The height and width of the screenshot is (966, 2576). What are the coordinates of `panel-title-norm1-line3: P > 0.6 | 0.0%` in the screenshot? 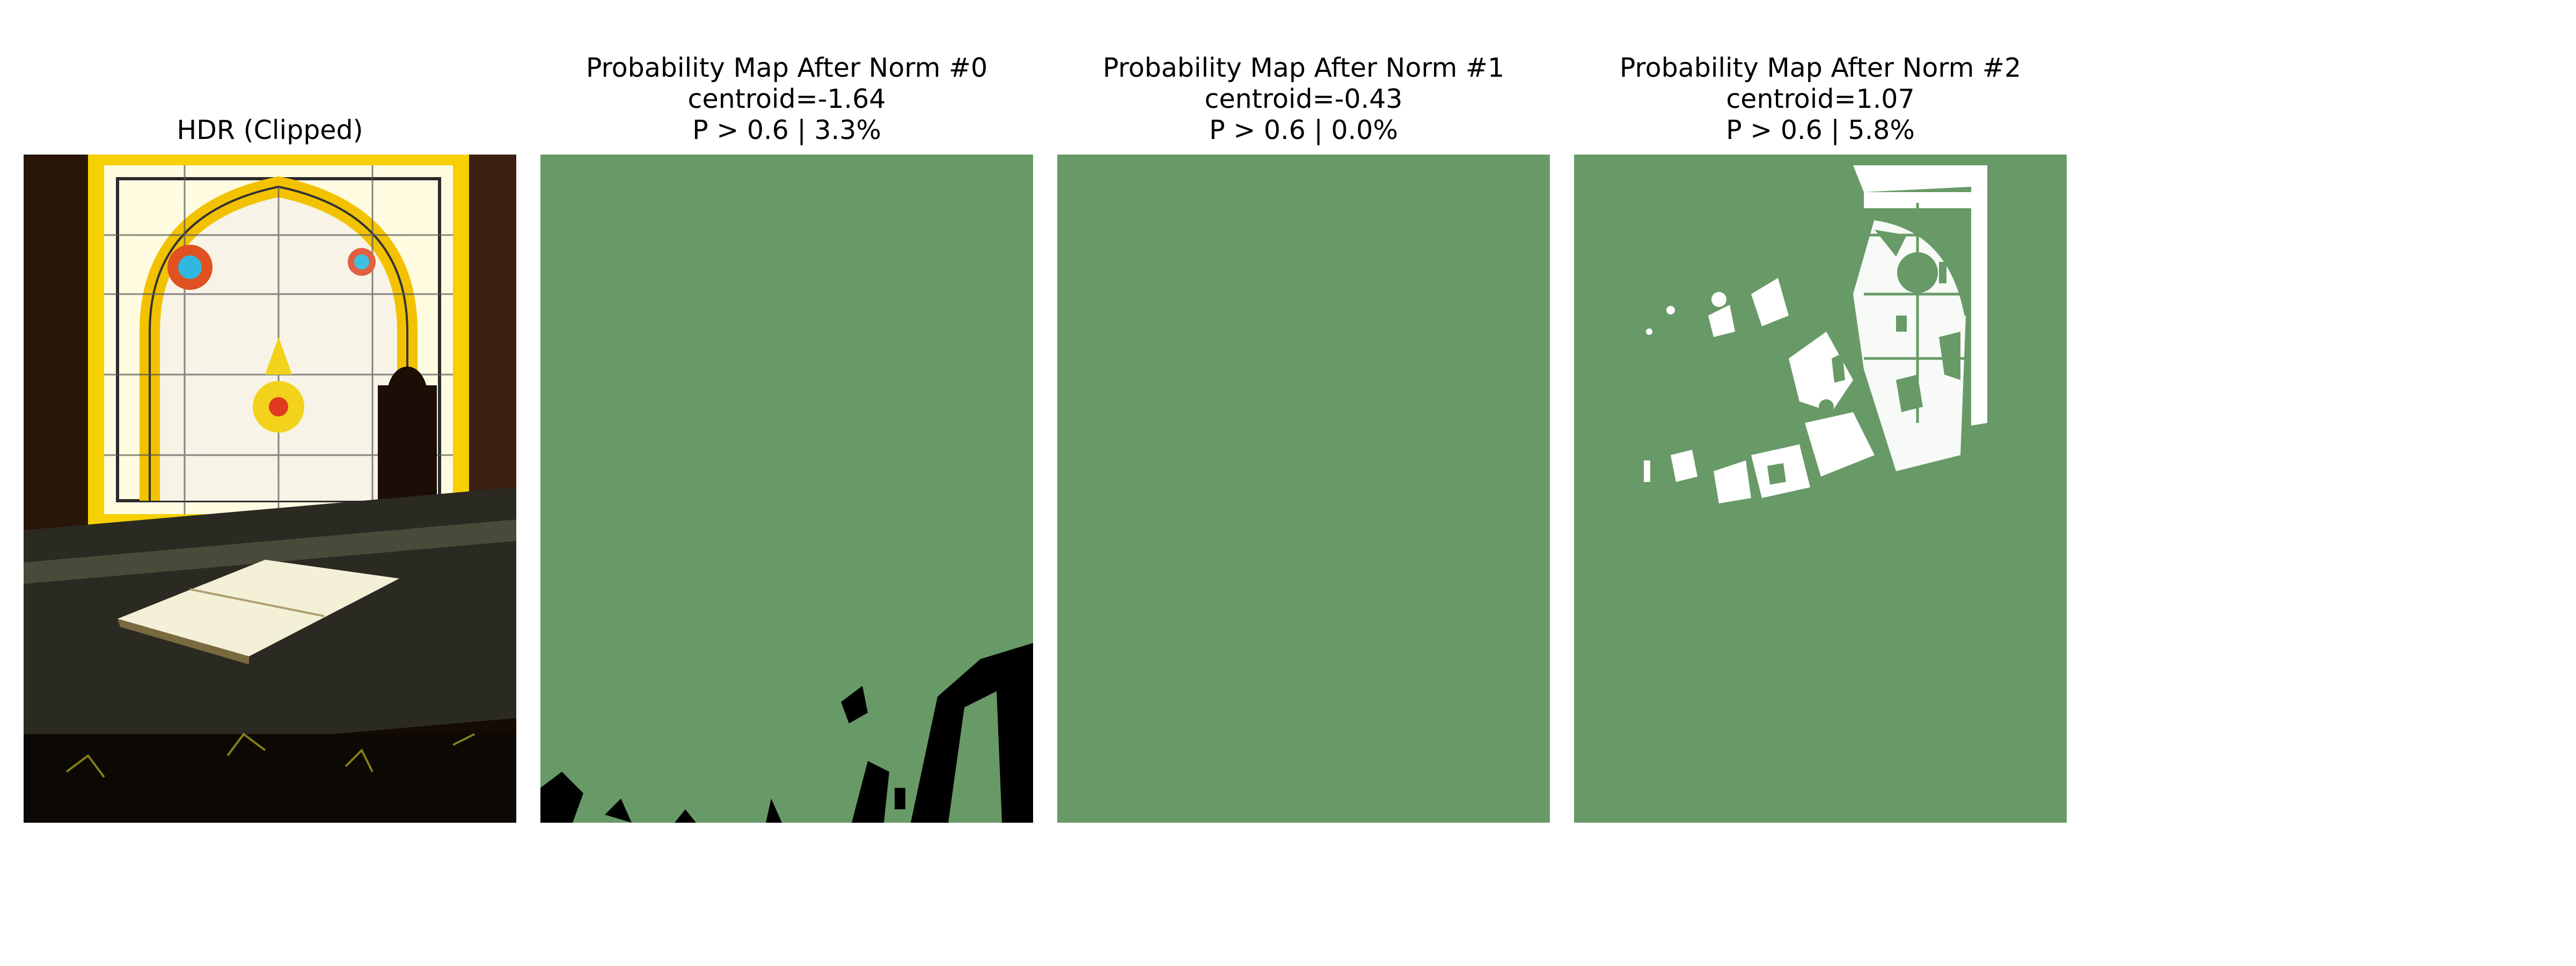 It's located at (1303, 130).